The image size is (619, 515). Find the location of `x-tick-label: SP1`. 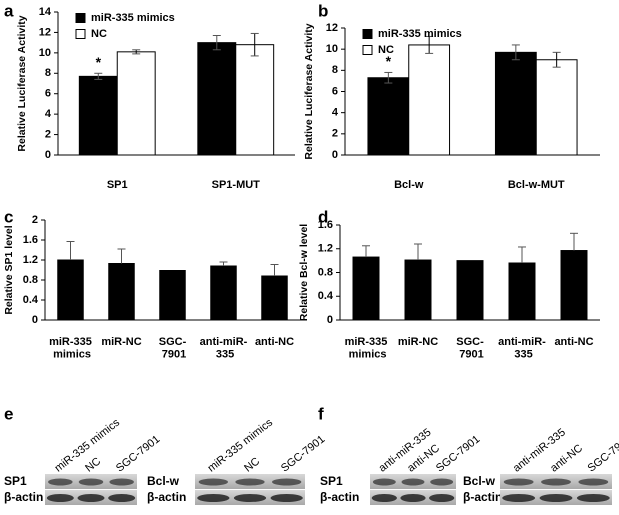

x-tick-label: SP1 is located at coordinates (117, 185).